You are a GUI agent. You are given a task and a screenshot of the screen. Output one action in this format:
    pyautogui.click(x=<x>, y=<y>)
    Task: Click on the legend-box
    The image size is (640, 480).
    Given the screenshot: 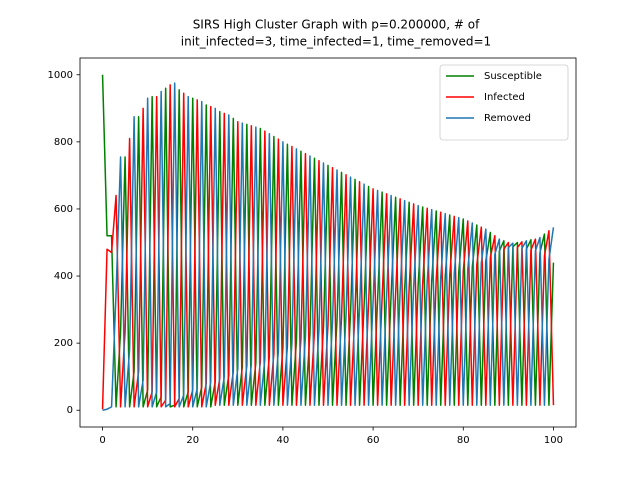 What is the action you would take?
    pyautogui.click(x=504, y=102)
    